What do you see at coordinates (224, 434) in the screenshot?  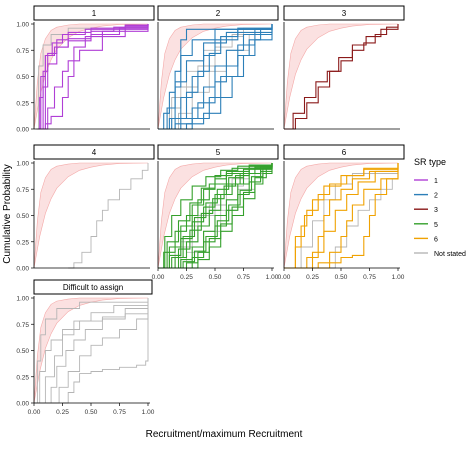 I see `x-axis-label: Recruitment/maximum Recruitment` at bounding box center [224, 434].